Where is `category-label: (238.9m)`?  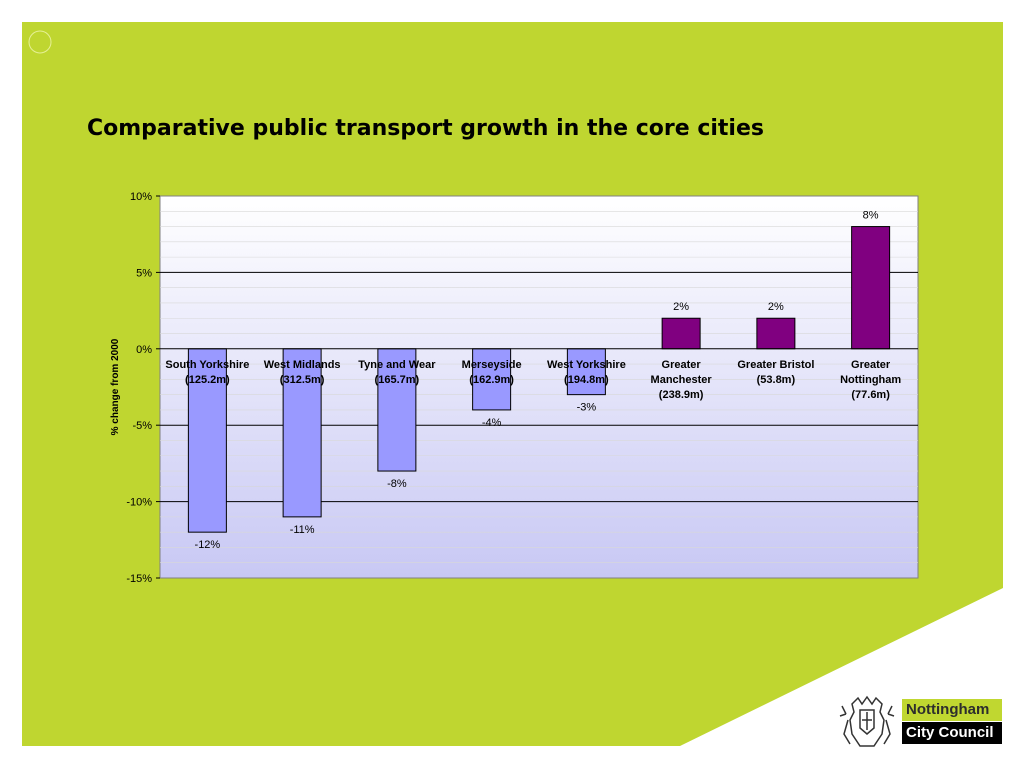
category-label: (238.9m) is located at coordinates (681, 395).